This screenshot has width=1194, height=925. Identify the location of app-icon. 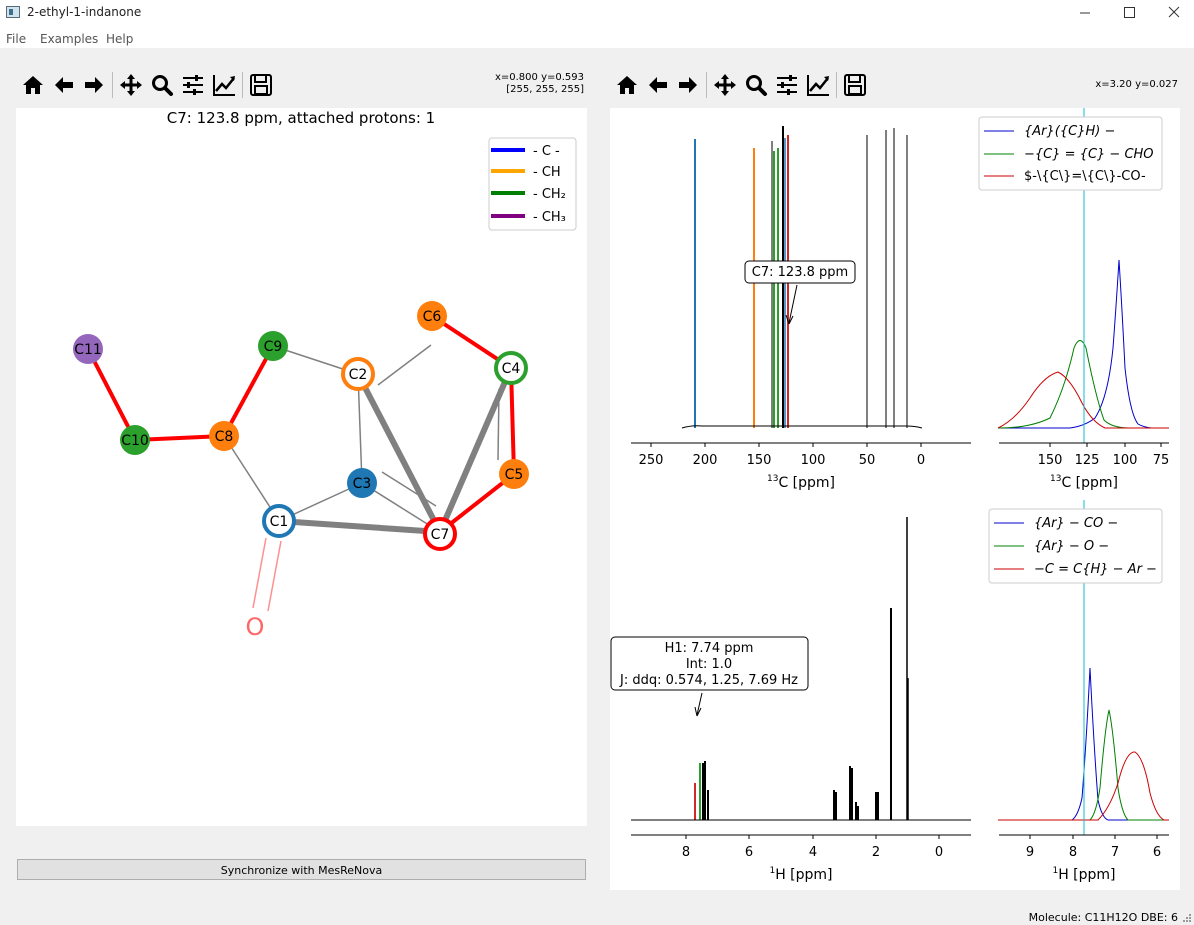
(13, 12).